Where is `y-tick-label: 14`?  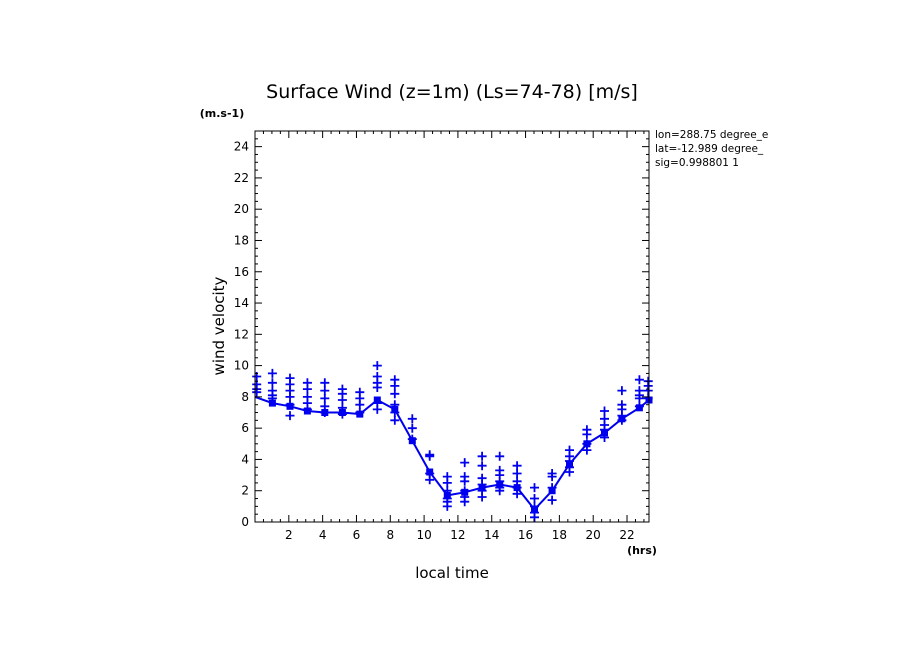
y-tick-label: 14 is located at coordinates (241, 303).